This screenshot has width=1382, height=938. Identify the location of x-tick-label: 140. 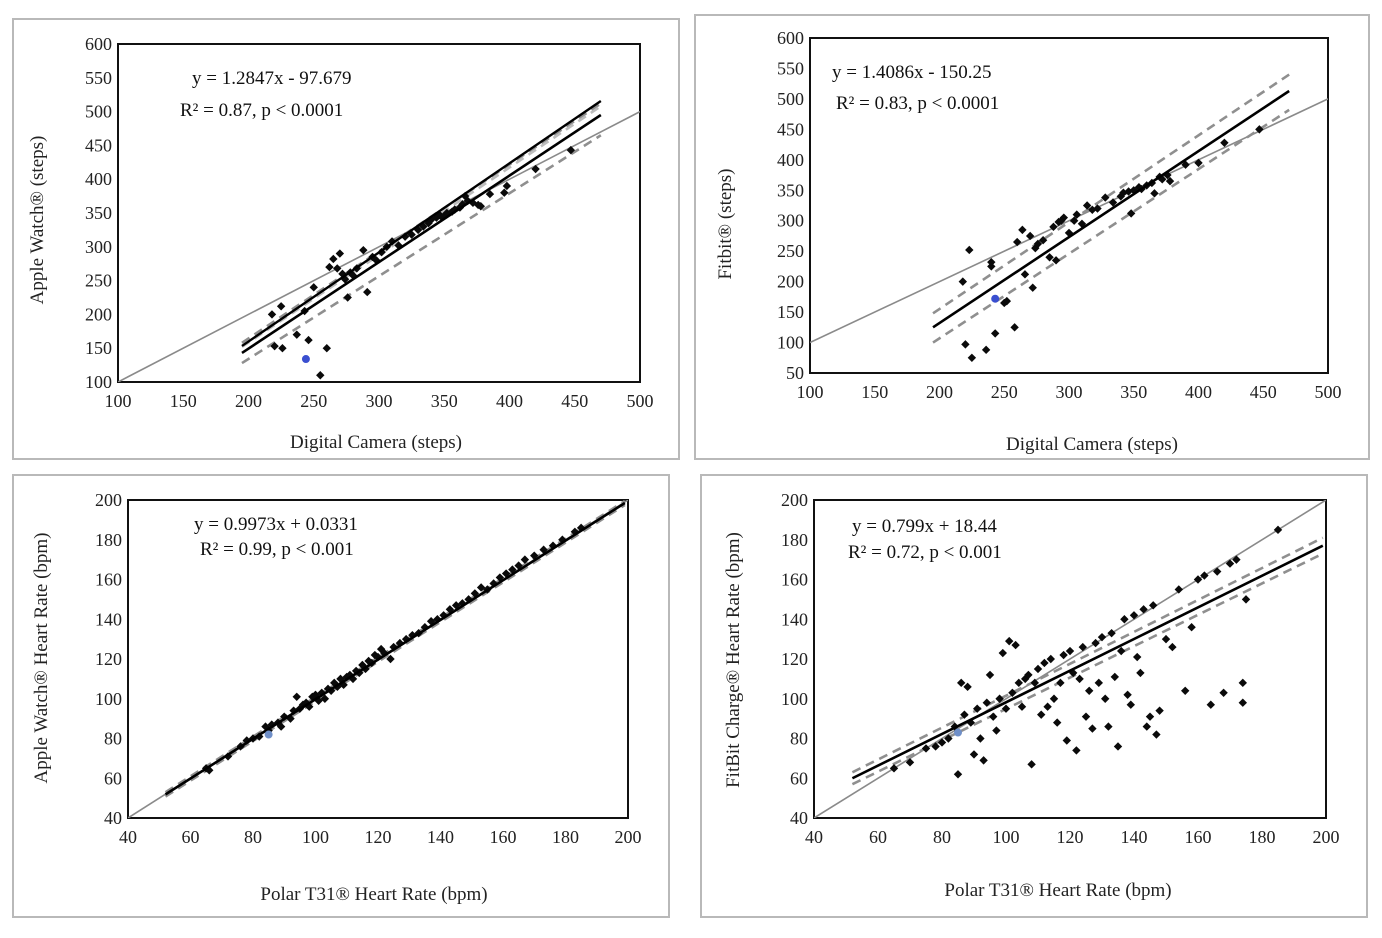
(440, 837).